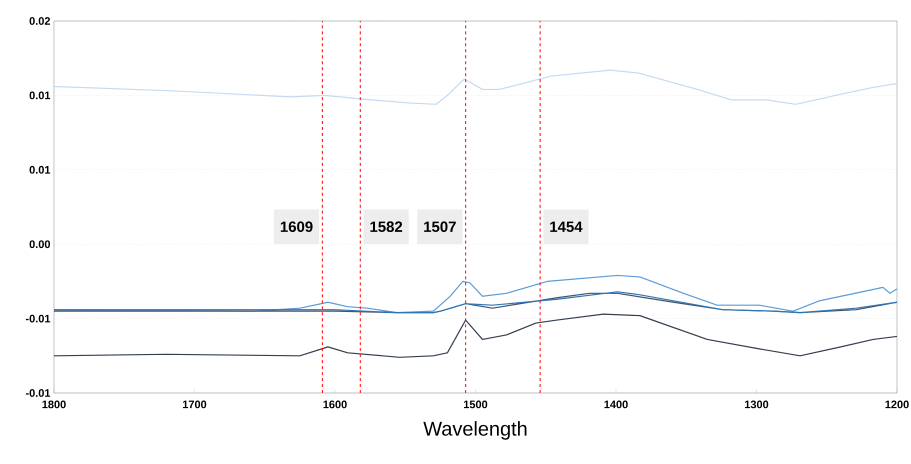 The width and height of the screenshot is (911, 464). What do you see at coordinates (296, 226) in the screenshot?
I see `ref-line-label: 1609` at bounding box center [296, 226].